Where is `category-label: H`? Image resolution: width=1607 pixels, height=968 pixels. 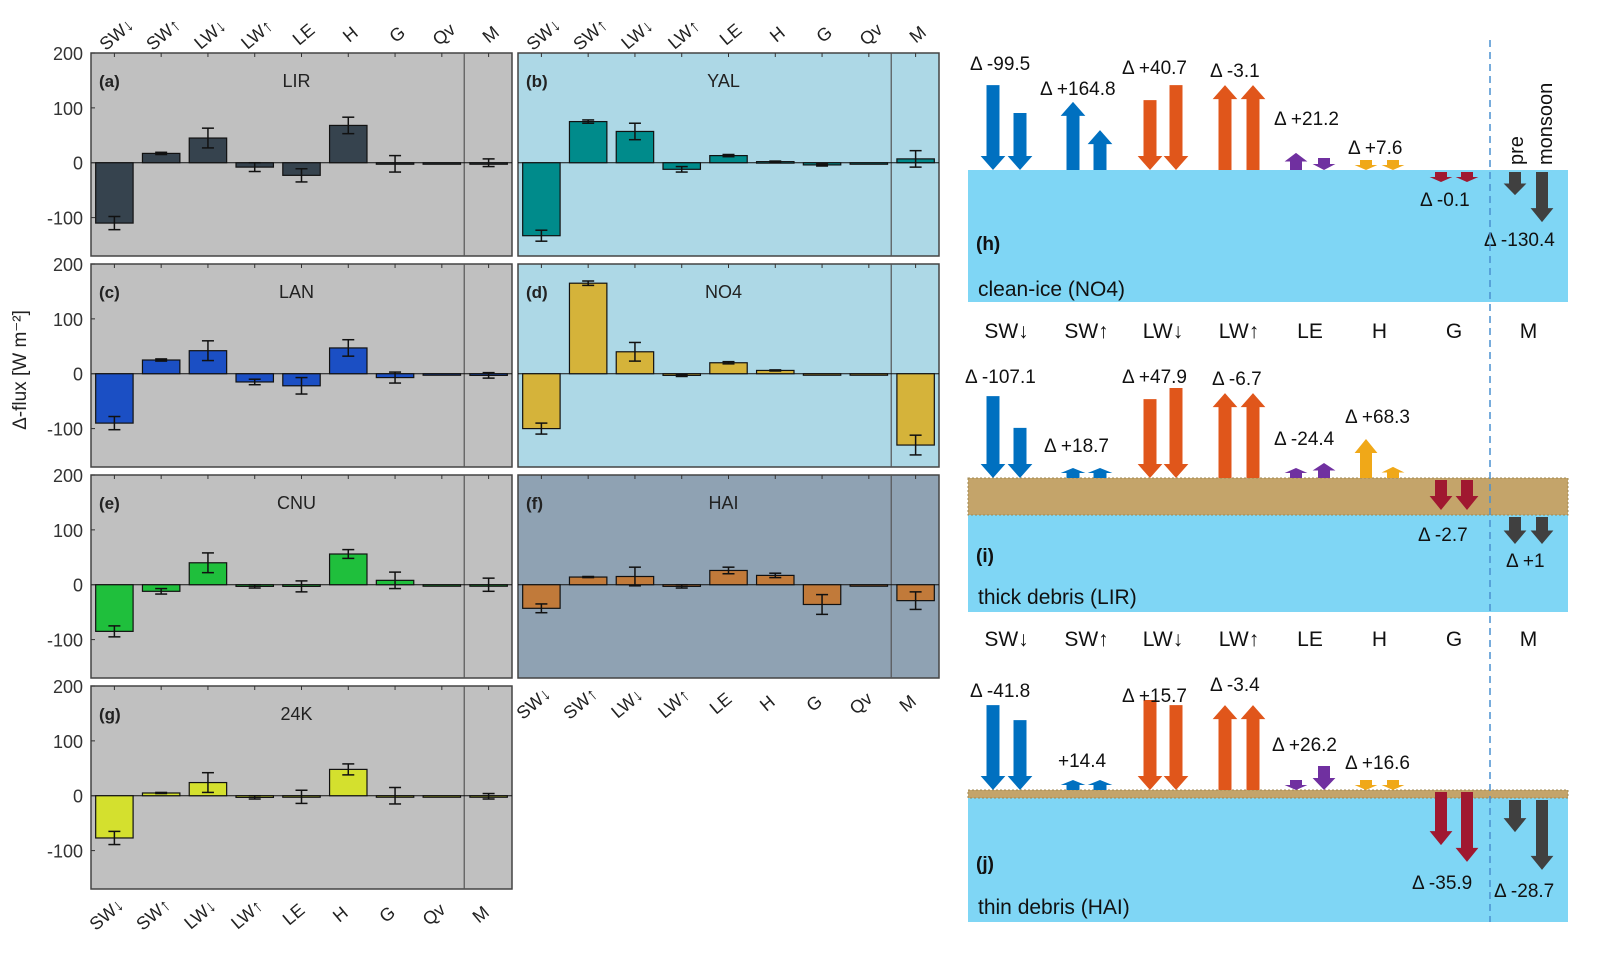
category-label: H is located at coordinates (767, 704).